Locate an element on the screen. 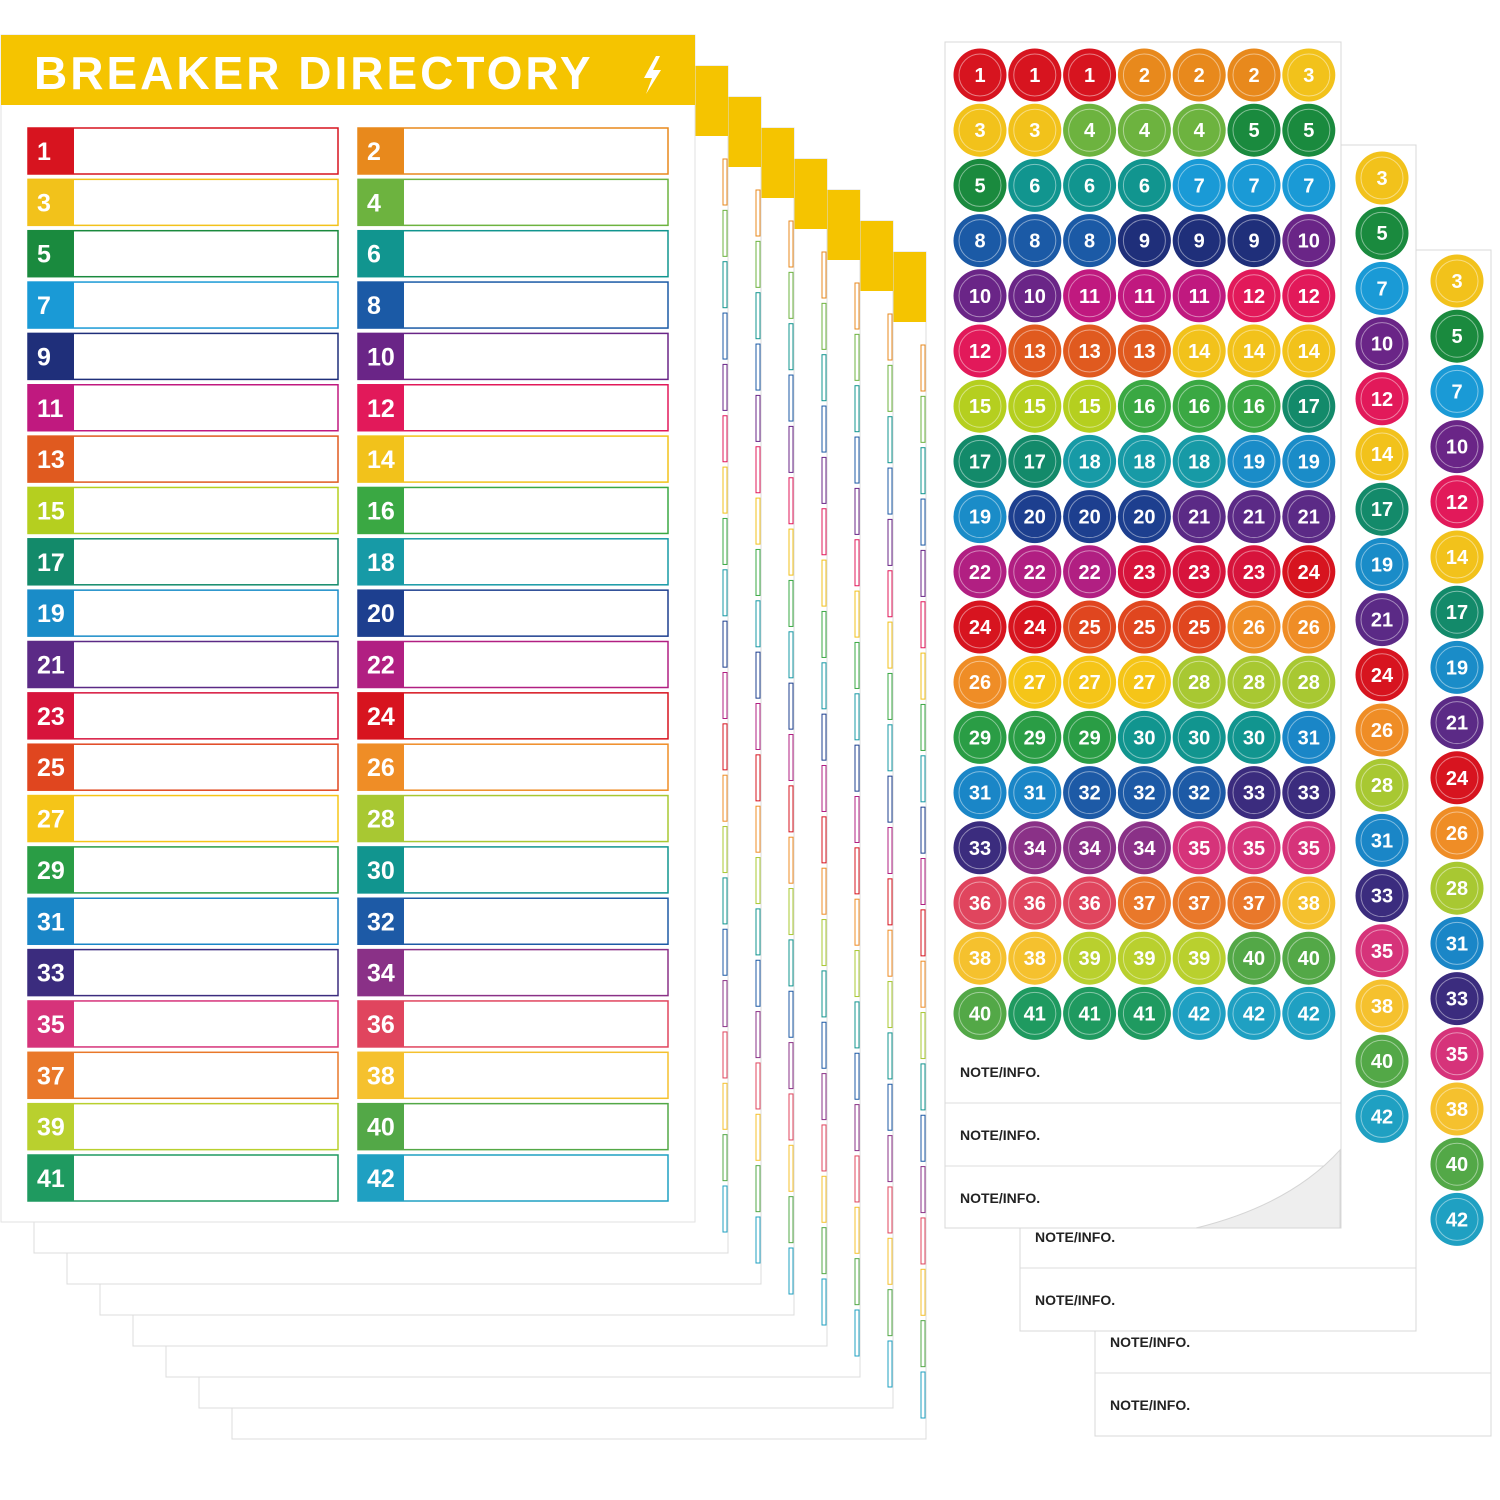 This screenshot has height=1500, width=1500. breaker-number: 42 is located at coordinates (381, 1179).